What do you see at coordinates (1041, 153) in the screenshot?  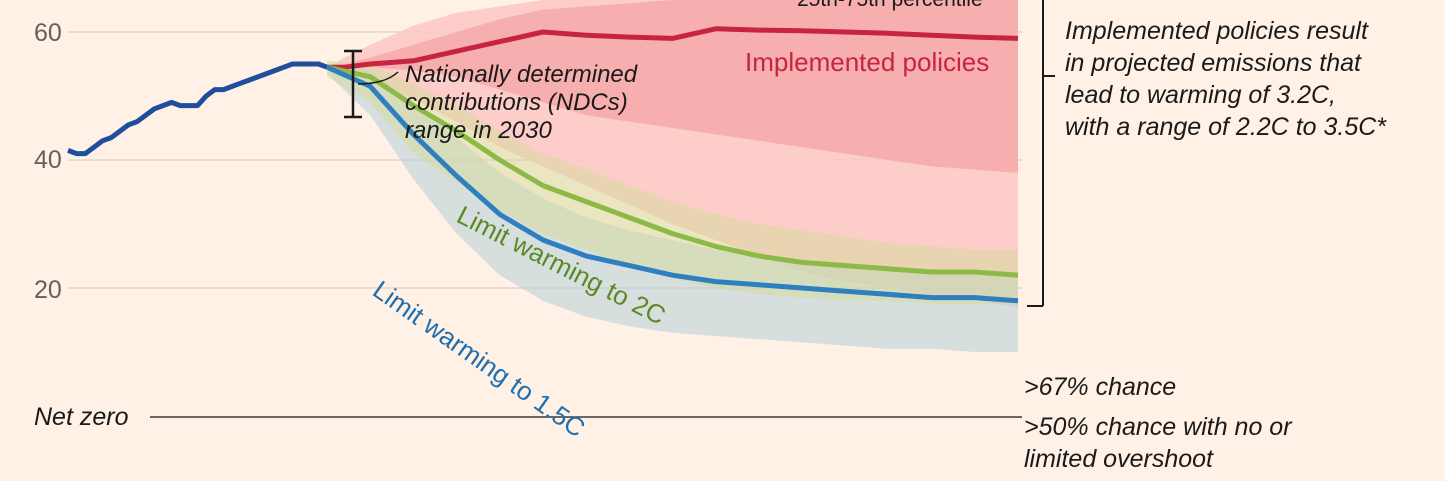 I see `right-bracket` at bounding box center [1041, 153].